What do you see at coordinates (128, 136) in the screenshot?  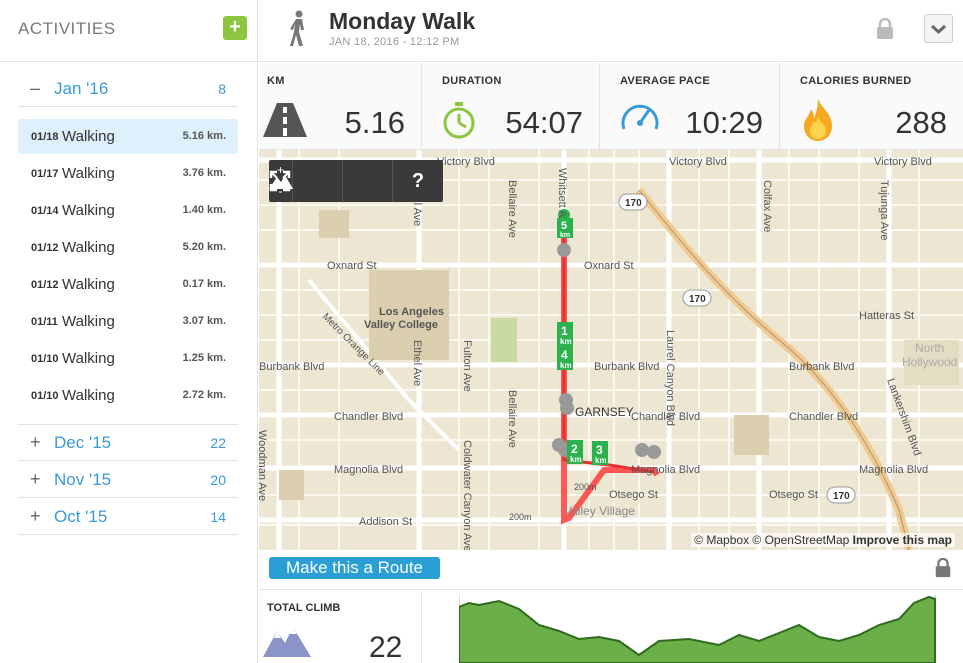 I see `activity-item: 01/18 Walking 5.16 km.` at bounding box center [128, 136].